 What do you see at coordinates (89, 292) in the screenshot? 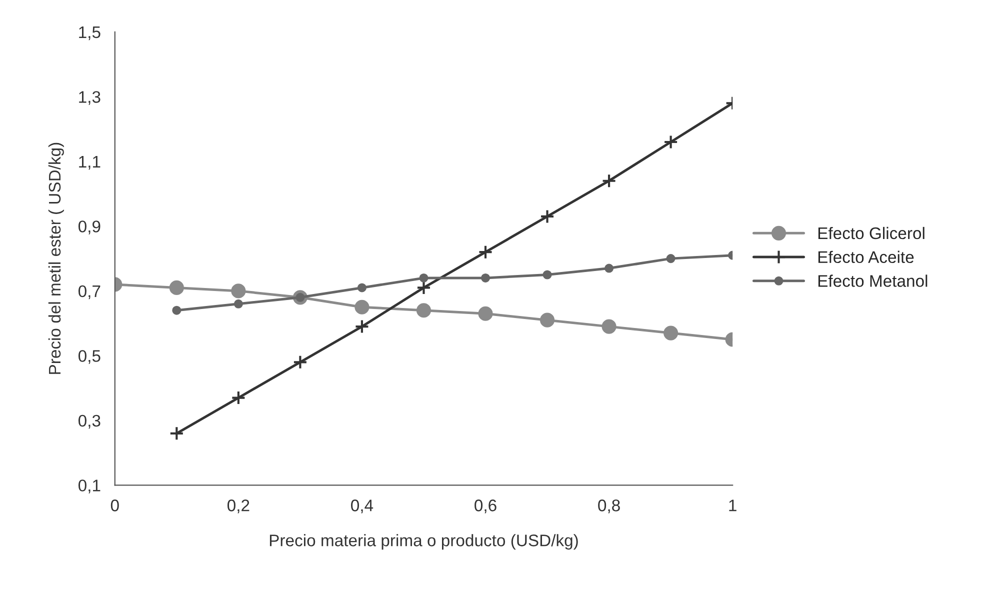
I see `y-tick-label: 0,7` at bounding box center [89, 292].